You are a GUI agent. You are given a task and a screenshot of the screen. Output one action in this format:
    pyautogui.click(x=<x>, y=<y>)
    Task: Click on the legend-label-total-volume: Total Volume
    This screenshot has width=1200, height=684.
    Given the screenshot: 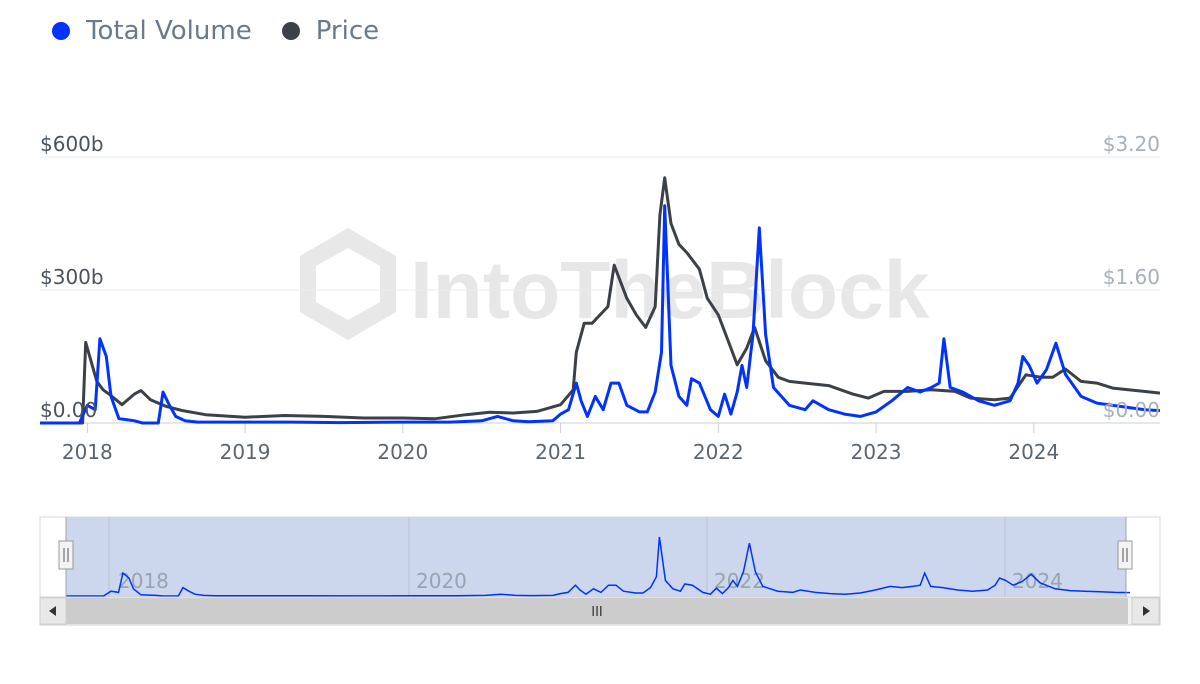 What is the action you would take?
    pyautogui.click(x=169, y=31)
    